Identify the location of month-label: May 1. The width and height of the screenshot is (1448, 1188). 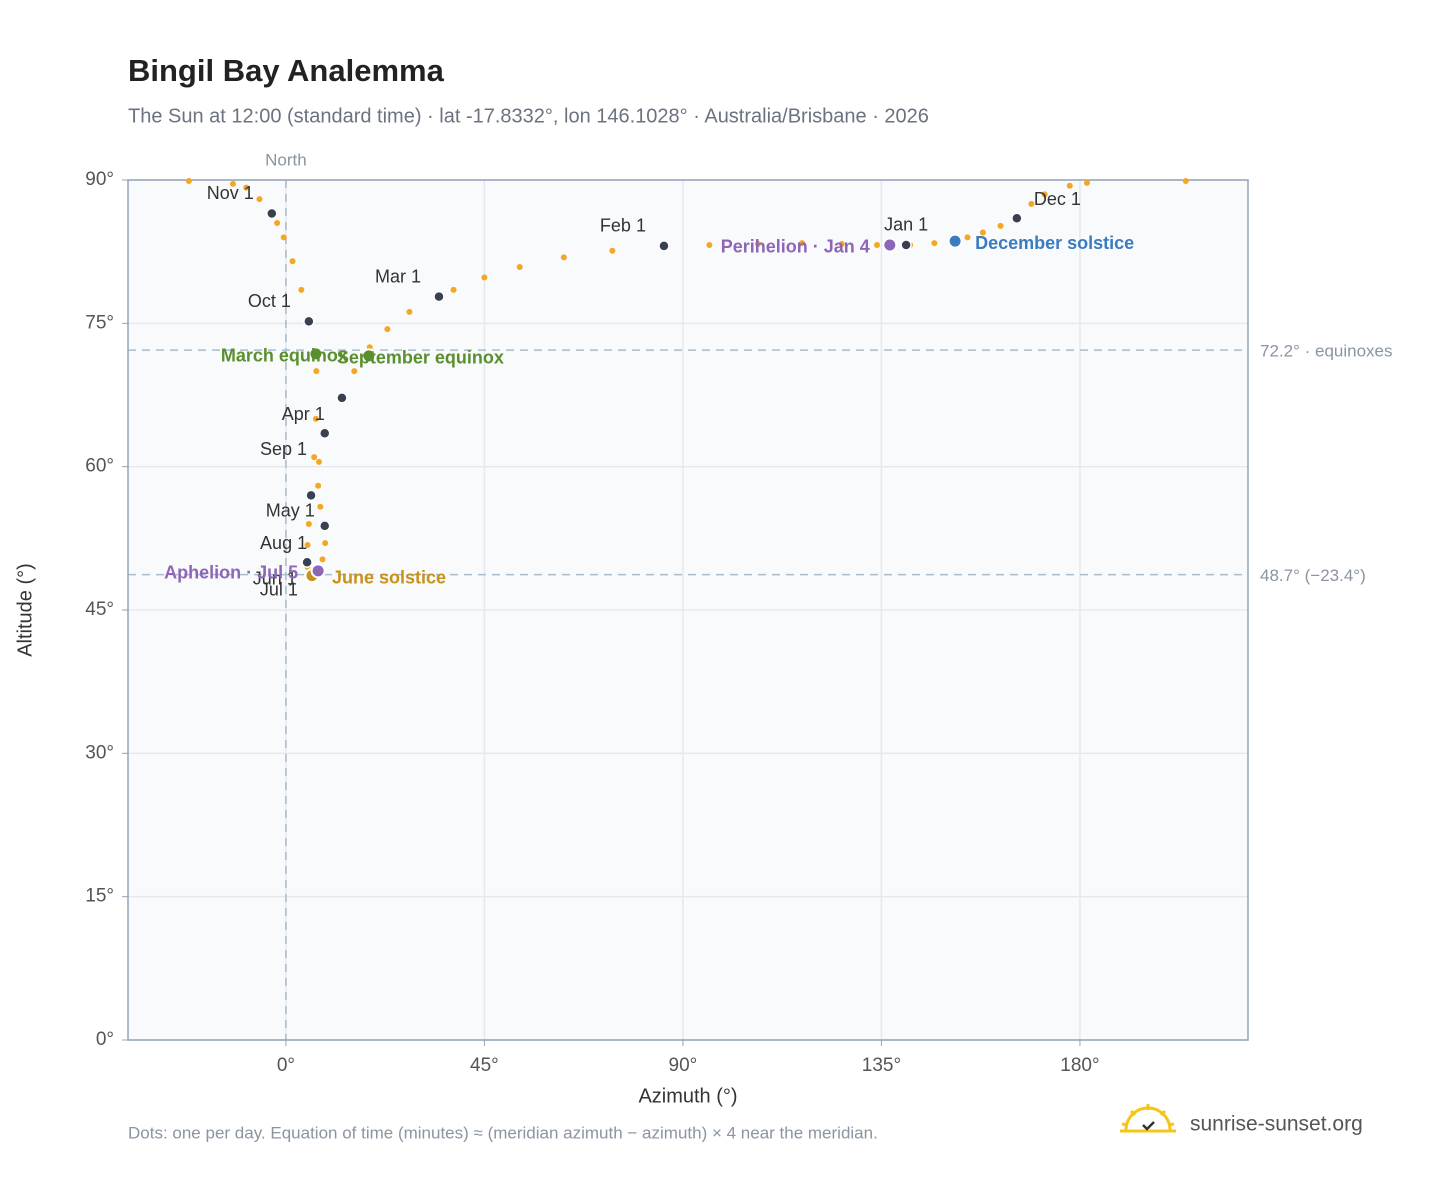
(290, 511).